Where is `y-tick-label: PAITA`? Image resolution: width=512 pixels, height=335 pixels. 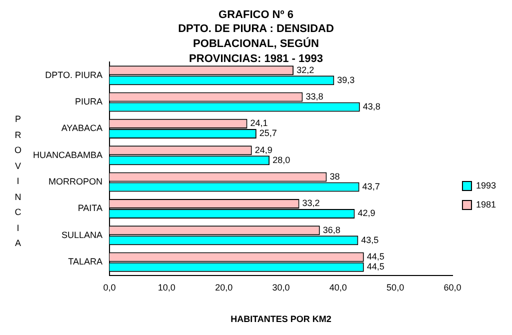 y-tick-label: PAITA is located at coordinates (90, 208).